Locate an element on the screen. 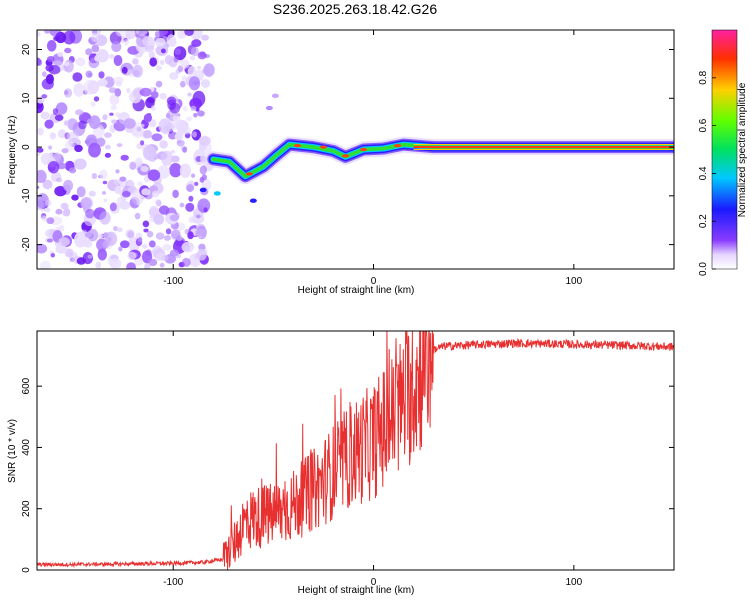 The height and width of the screenshot is (600, 750). top-y-tick-label: -10 is located at coordinates (26, 195).